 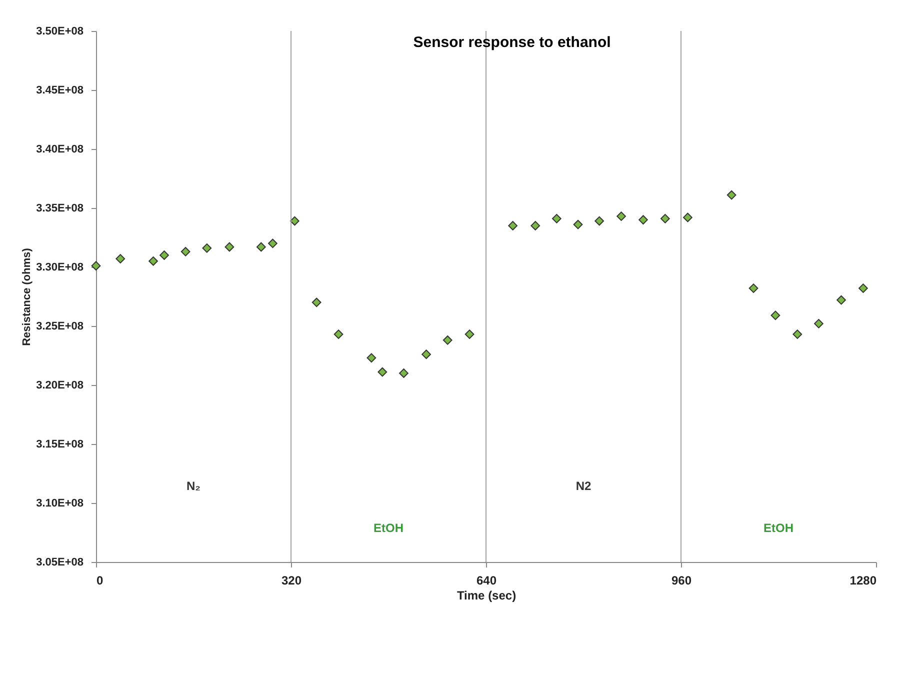 I want to click on y-tick-label: 3.20E+08, so click(x=60, y=386).